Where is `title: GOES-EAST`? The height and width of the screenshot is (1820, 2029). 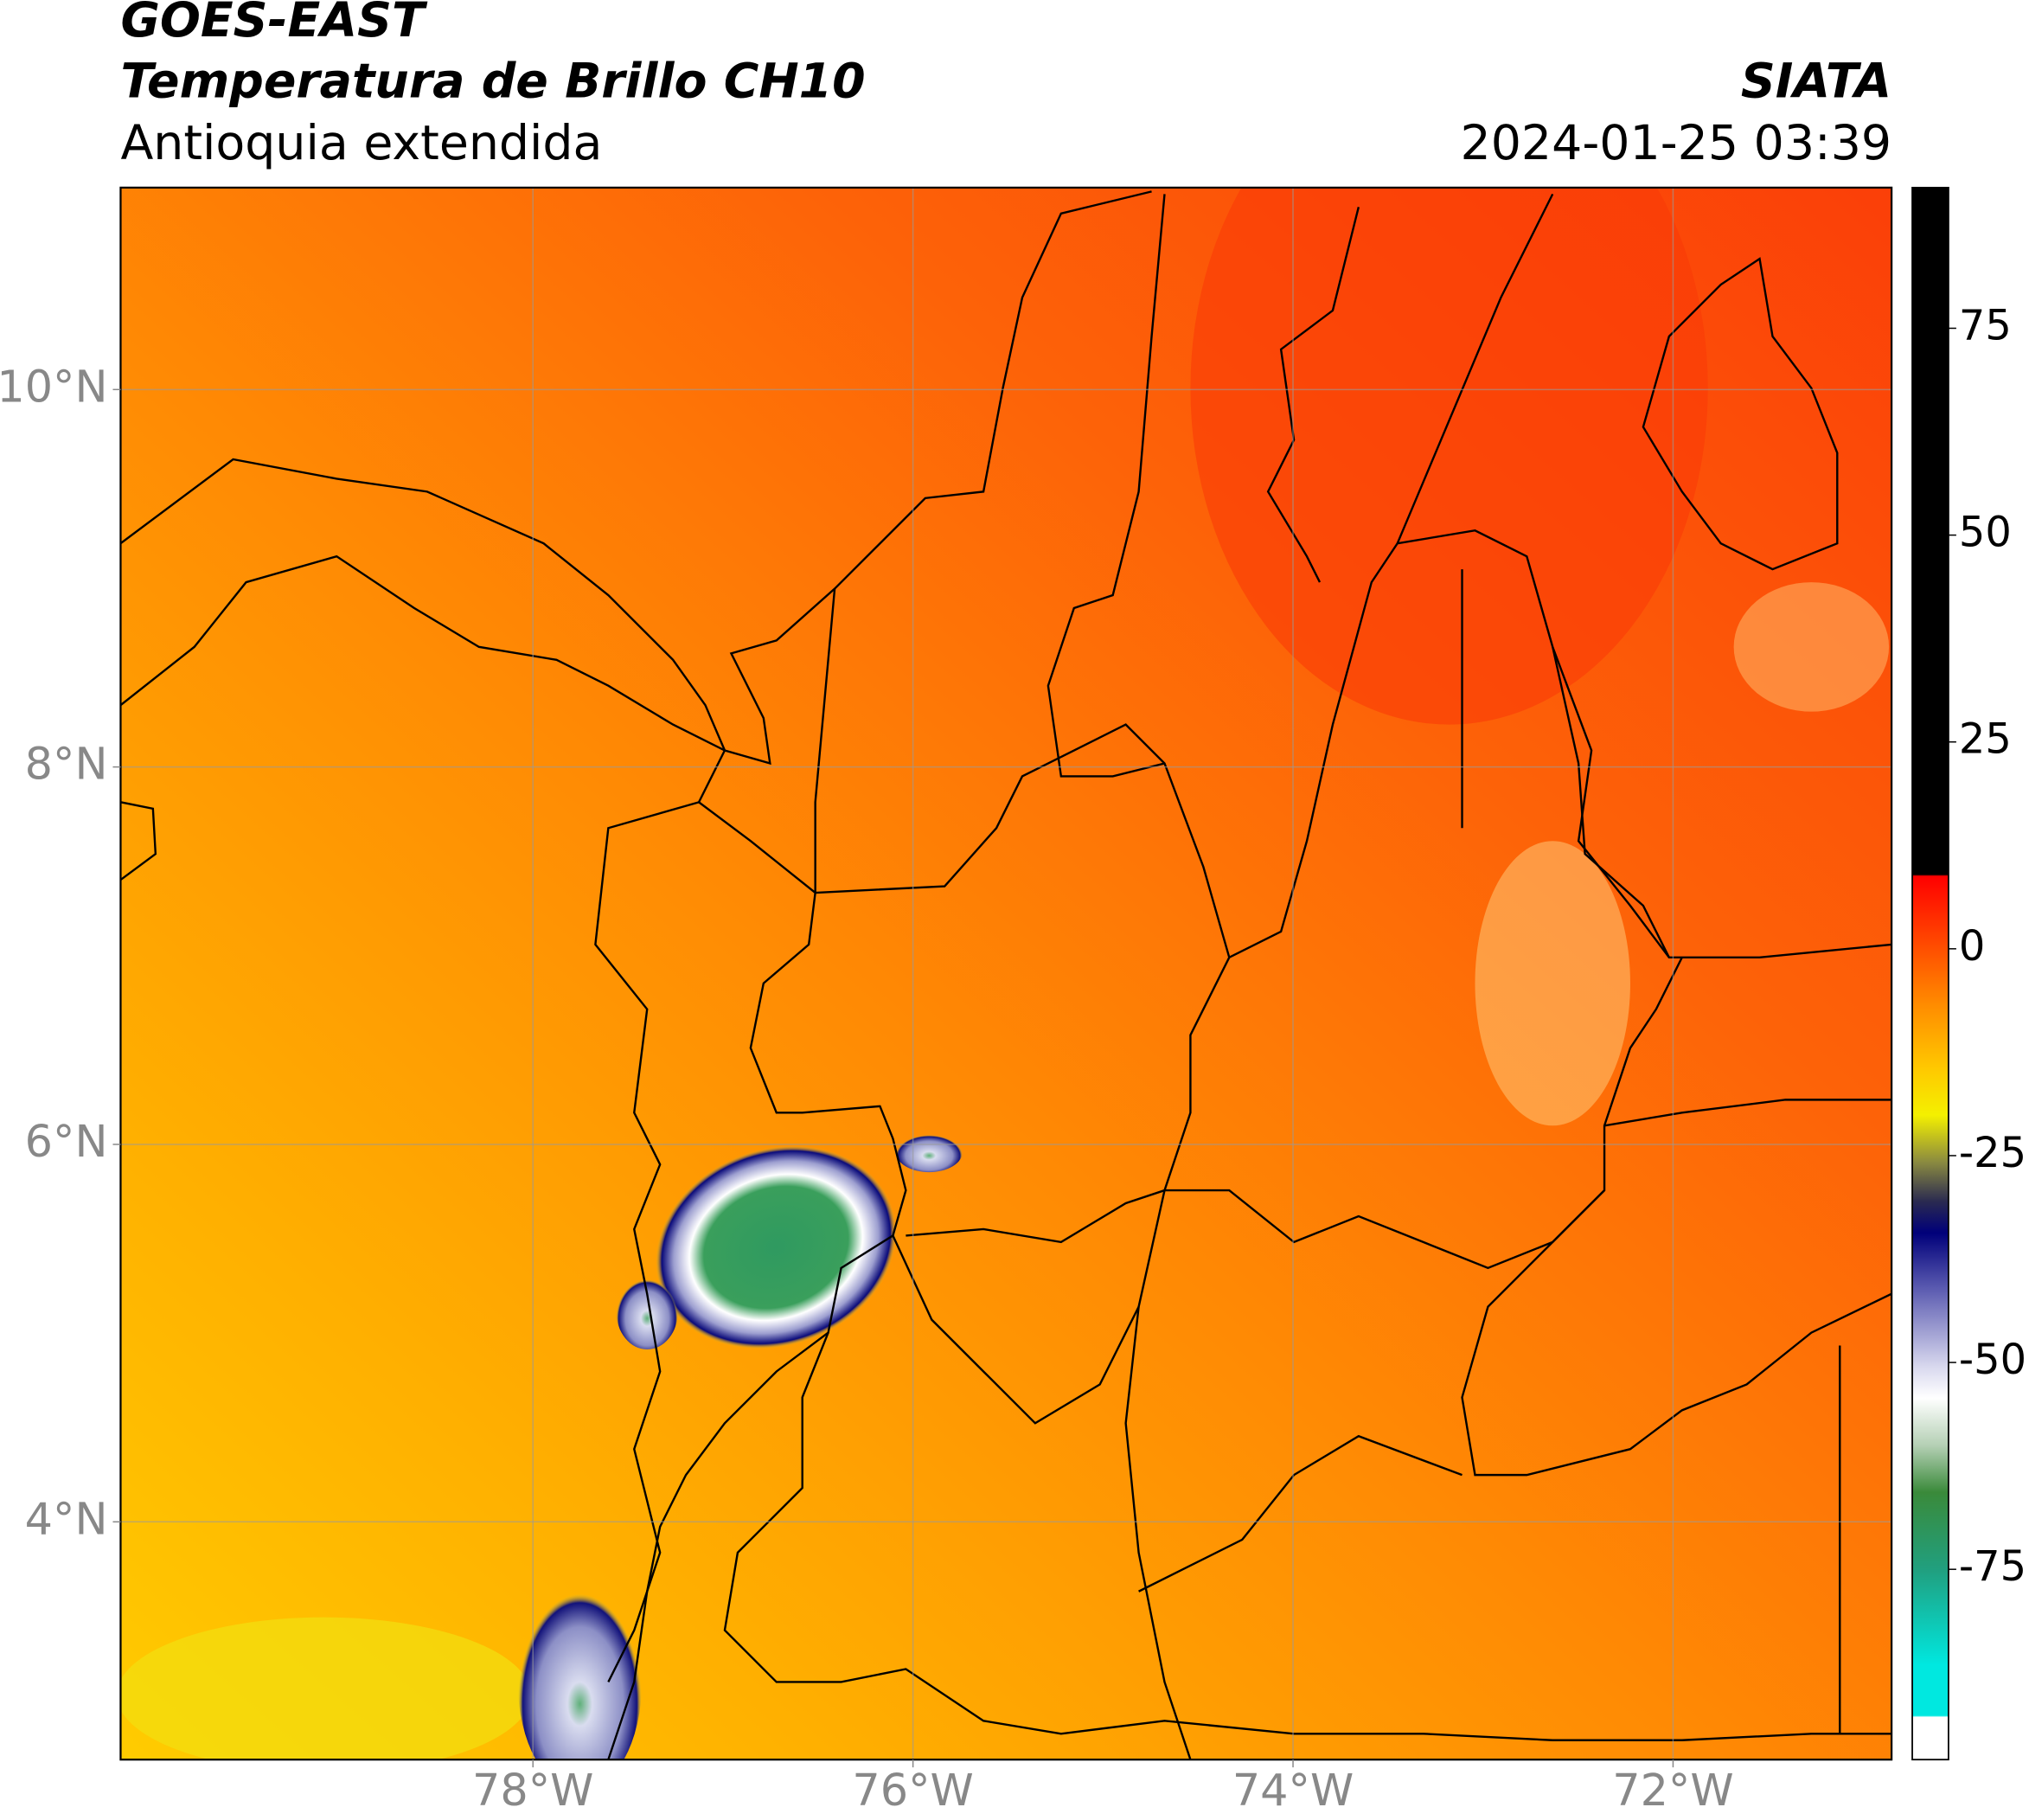 title: GOES-EAST is located at coordinates (274, 24).